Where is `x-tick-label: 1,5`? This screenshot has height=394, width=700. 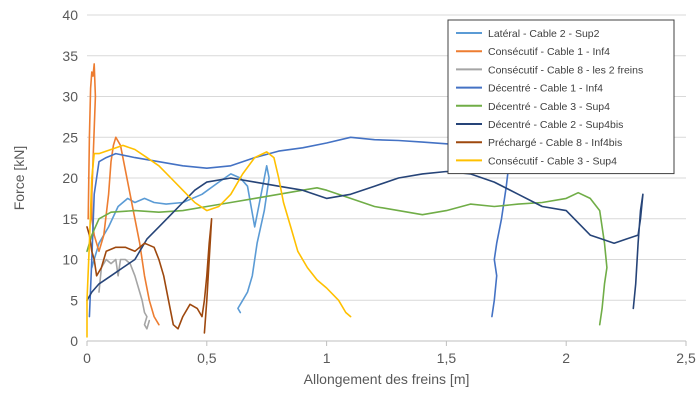 x-tick-label: 1,5 is located at coordinates (447, 358).